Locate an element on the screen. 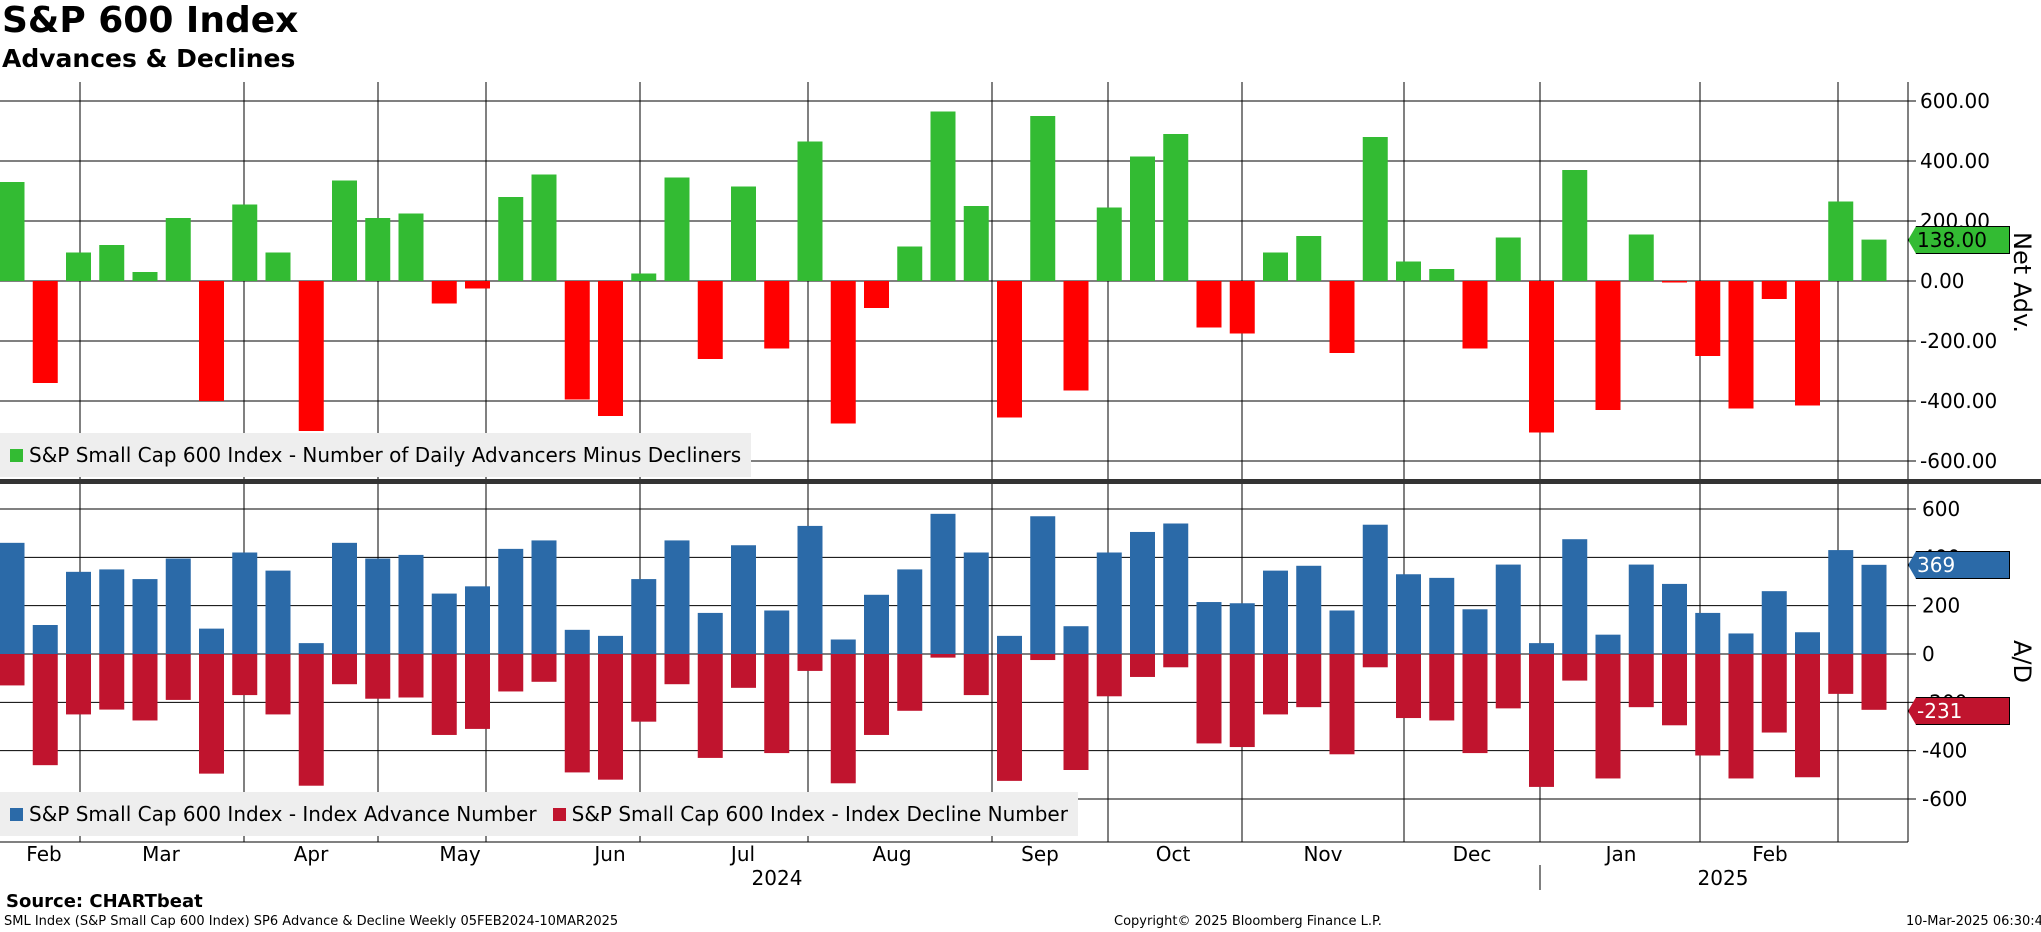 The image size is (2041, 932). footer-copyright: Copyright© 2025 Bloomberg Finance L.P. is located at coordinates (1248, 921).